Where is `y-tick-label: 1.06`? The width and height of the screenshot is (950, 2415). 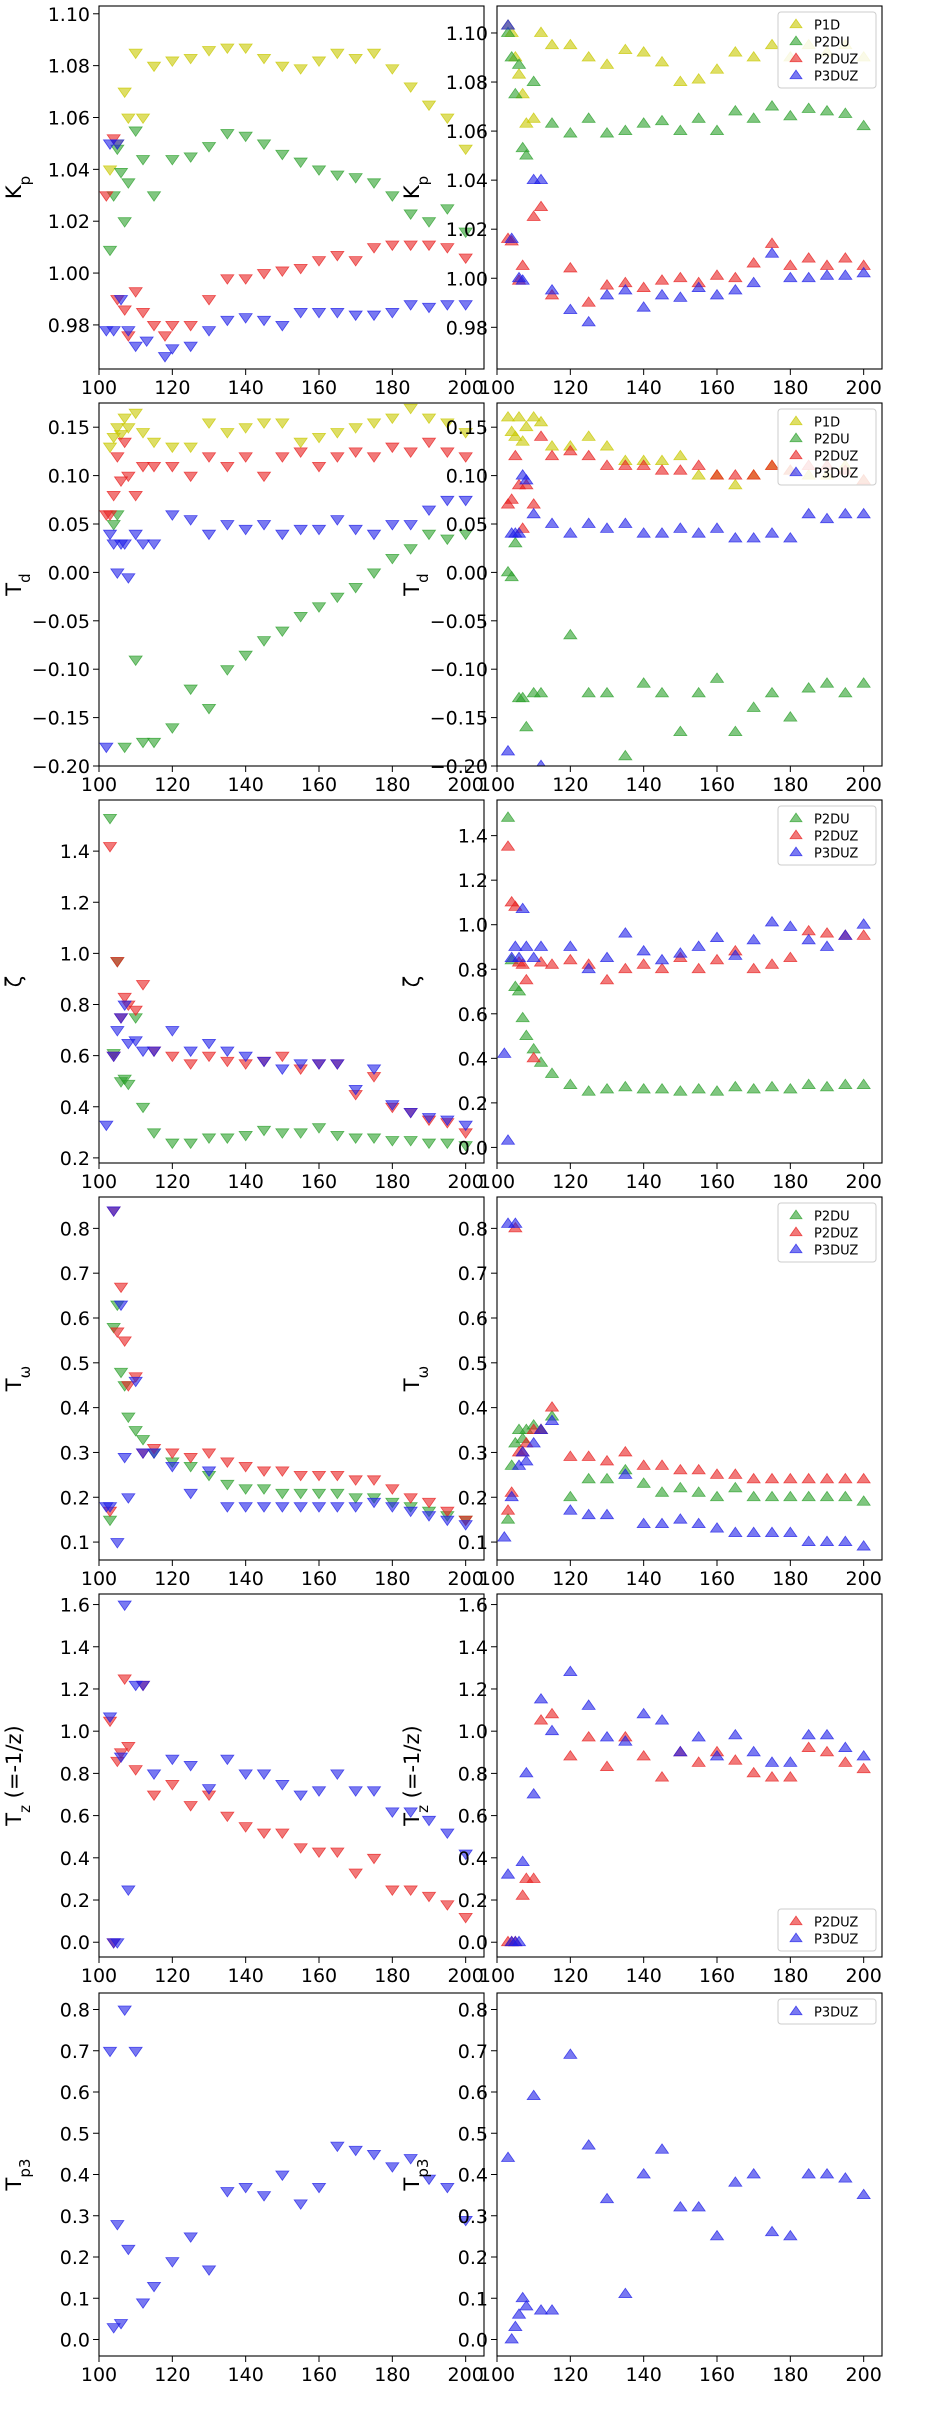 y-tick-label: 1.06 is located at coordinates (69, 118).